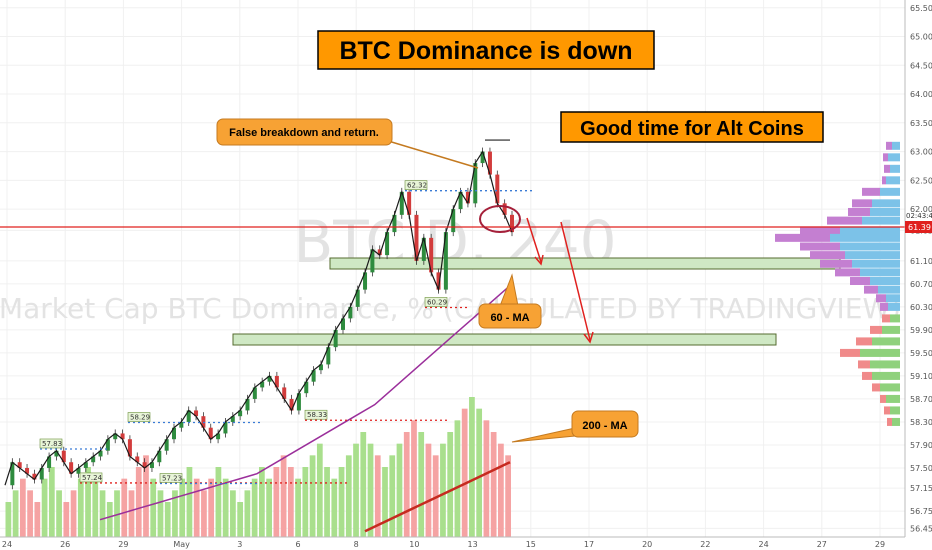  Describe the element at coordinates (921, 353) in the screenshot. I see `y-tick-label: 59.50` at that location.